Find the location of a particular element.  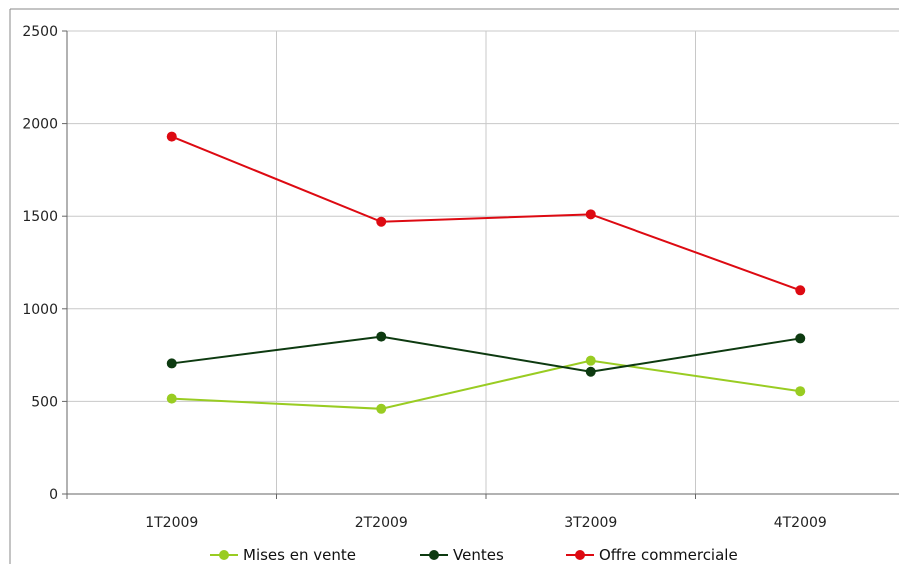

legend-label-0: Mises en vente is located at coordinates (299, 555).